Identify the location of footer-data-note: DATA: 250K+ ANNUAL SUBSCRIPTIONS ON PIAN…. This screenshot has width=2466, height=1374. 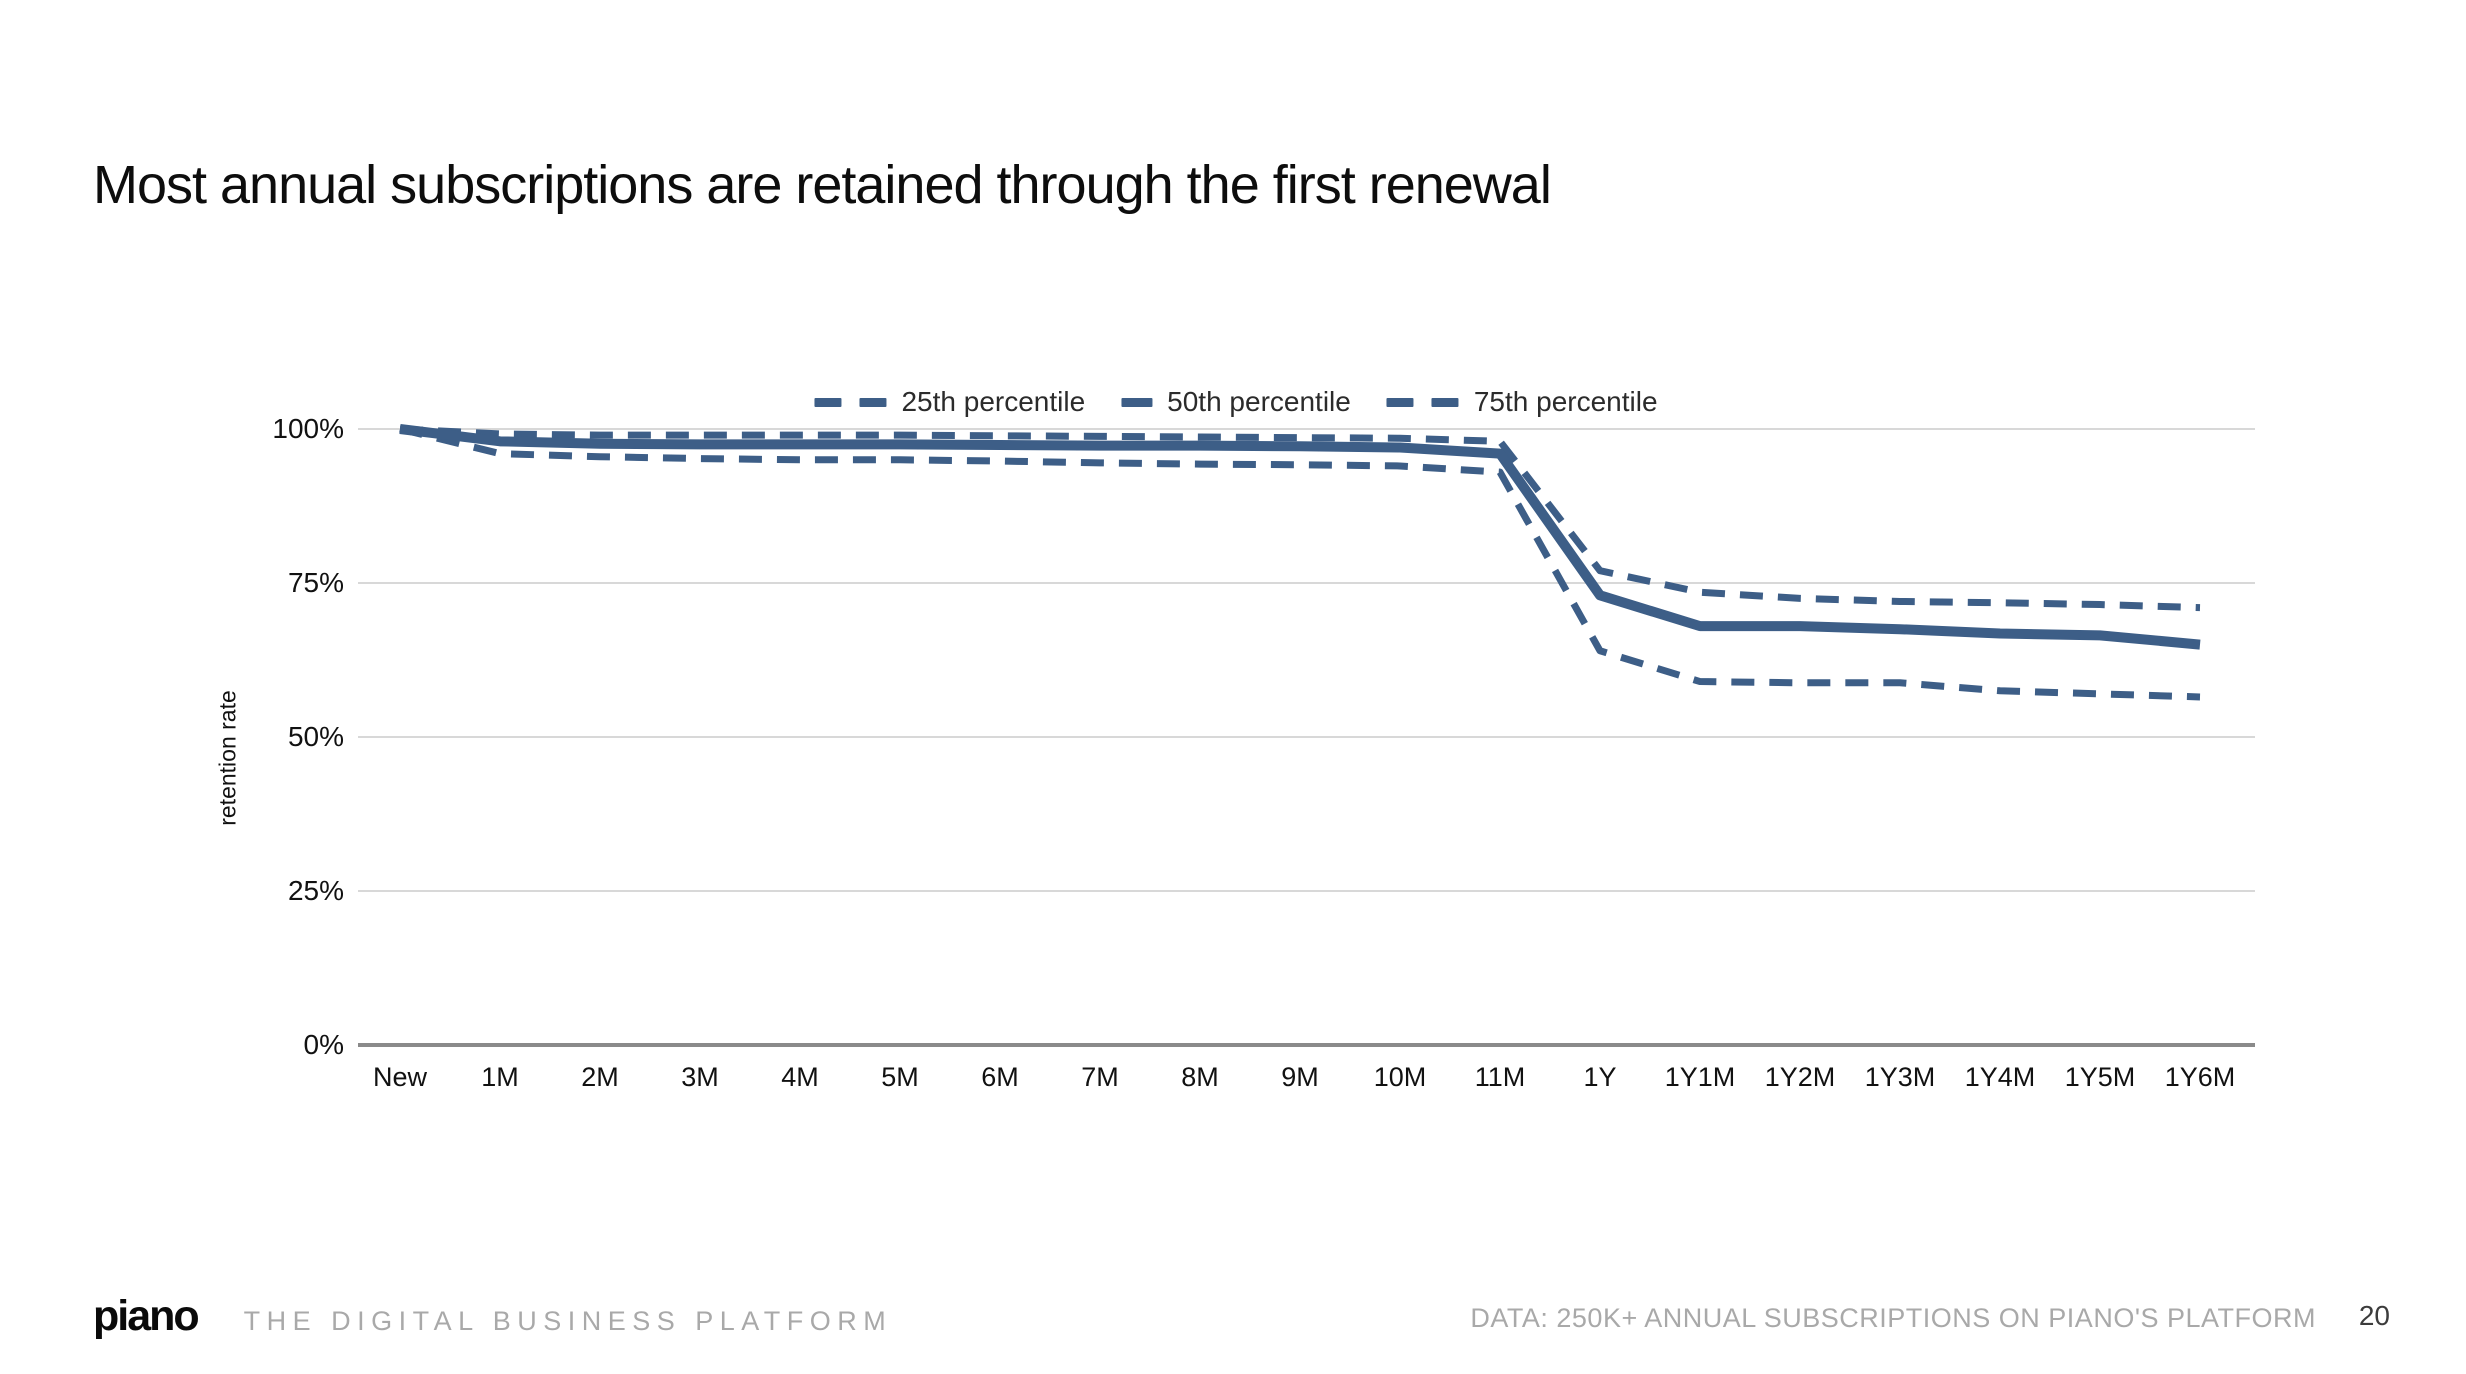
(1893, 1318).